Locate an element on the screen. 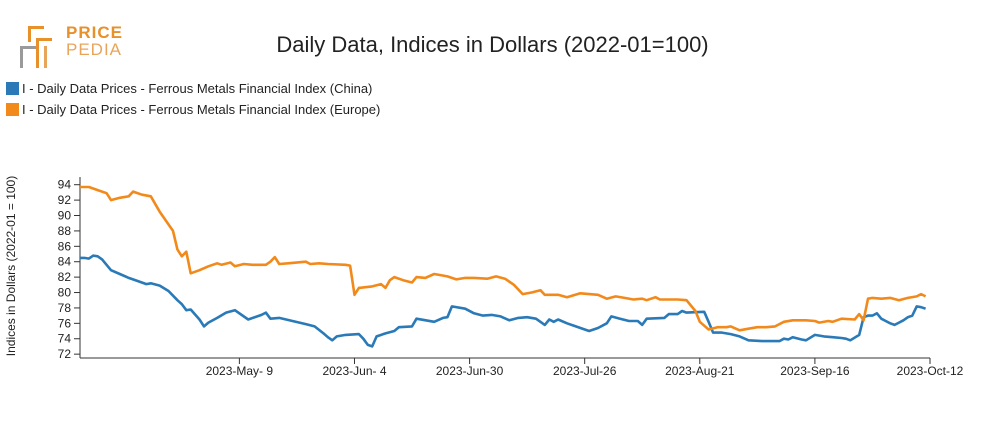 The image size is (985, 430). y-axis-title: Indices in Dollars (2022-01 = 100) is located at coordinates (11, 266).